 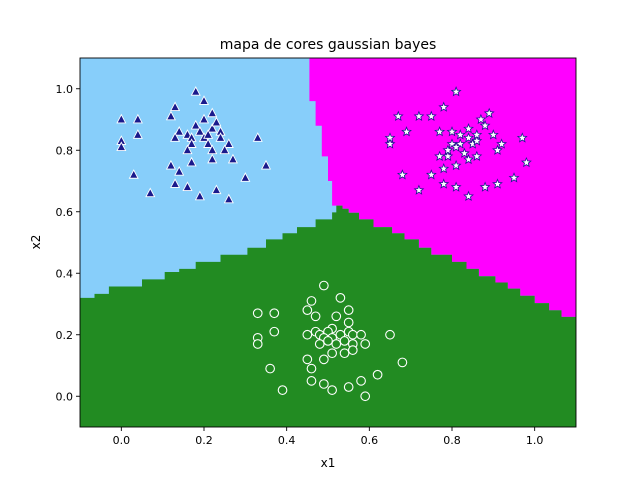 I want to click on x-axis-label: x1, so click(x=328, y=463).